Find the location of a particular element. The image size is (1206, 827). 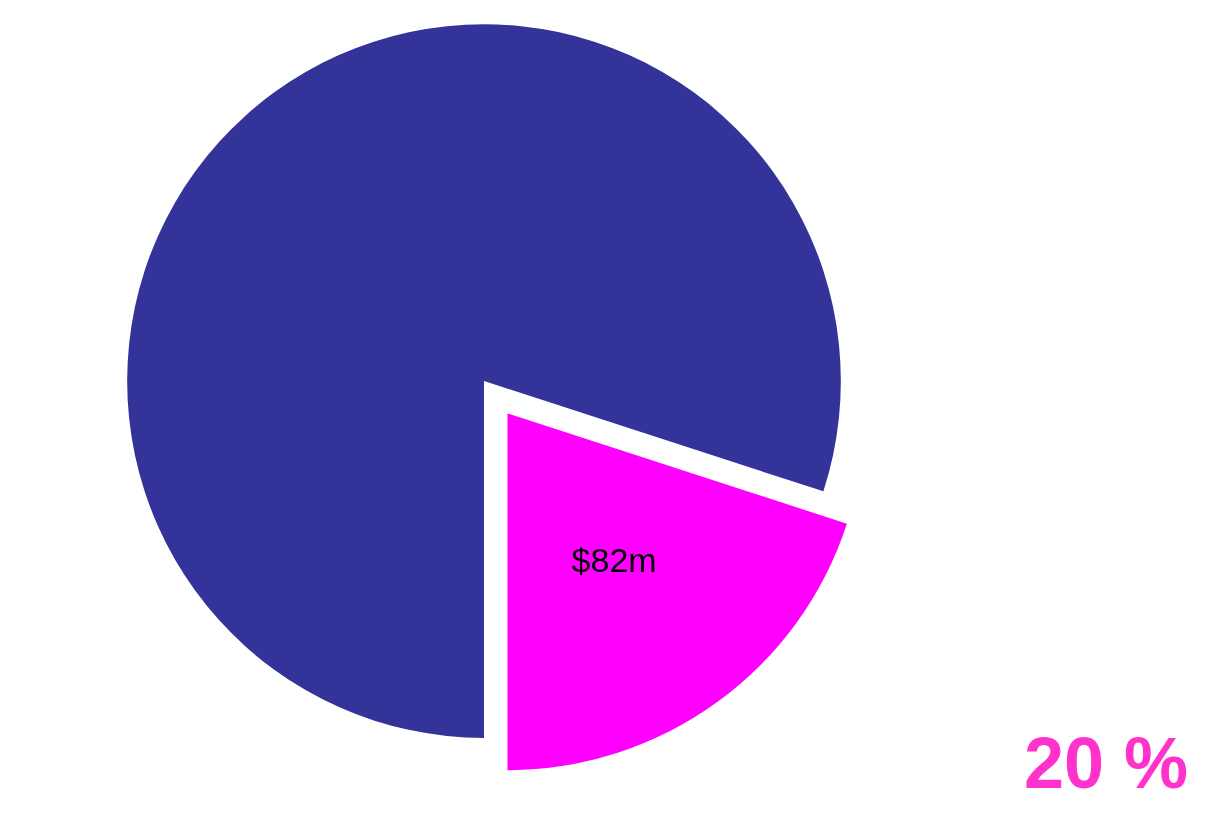

data-label: $82m is located at coordinates (614, 560).